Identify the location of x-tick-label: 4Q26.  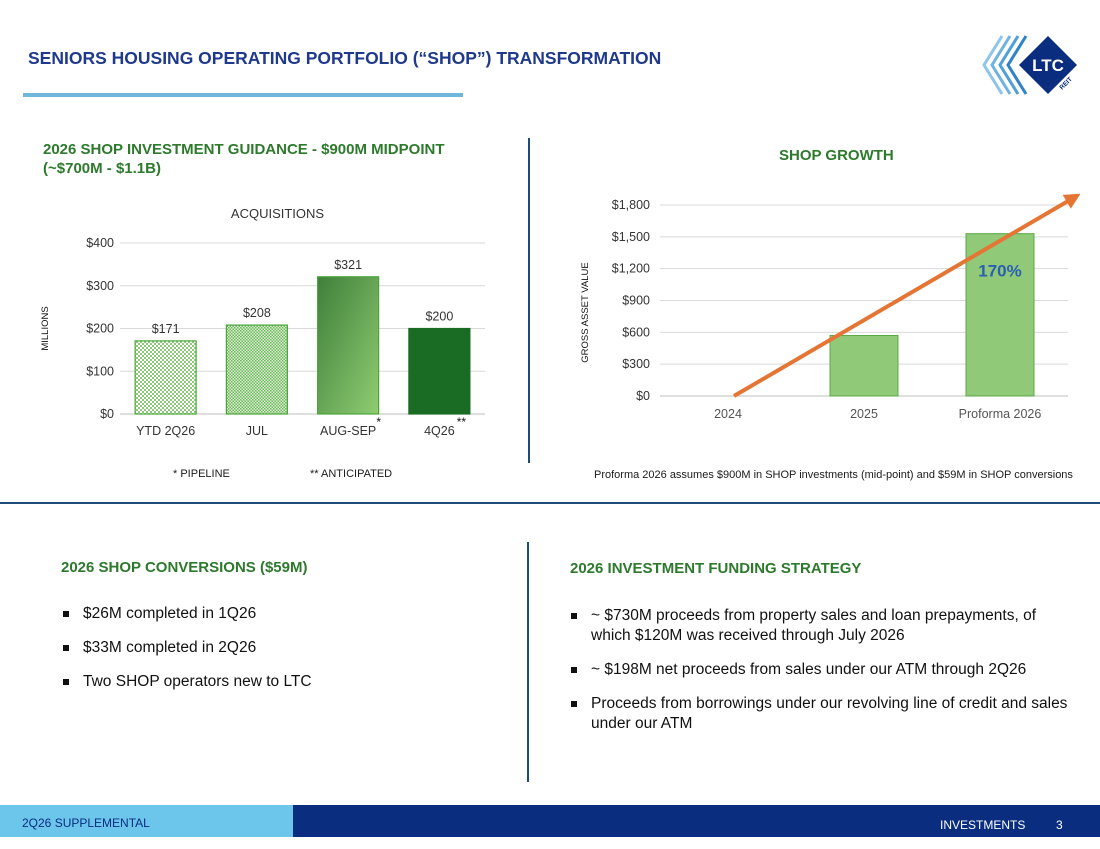
(439, 431).